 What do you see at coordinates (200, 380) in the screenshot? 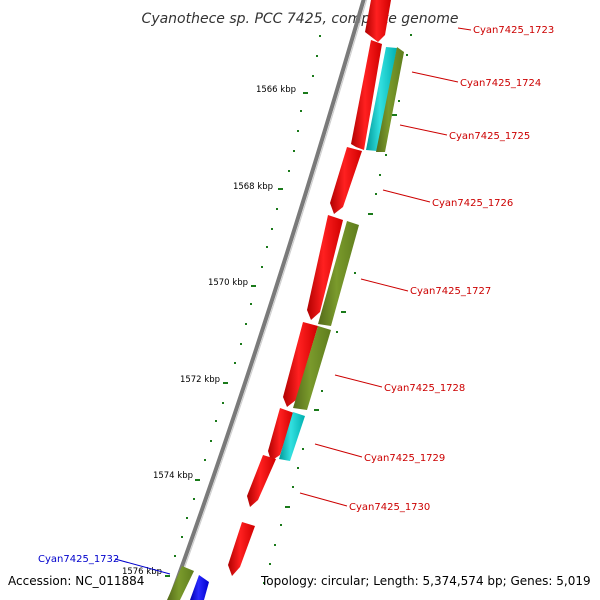
I see `tick-label-1572: 1572 kbp` at bounding box center [200, 380].